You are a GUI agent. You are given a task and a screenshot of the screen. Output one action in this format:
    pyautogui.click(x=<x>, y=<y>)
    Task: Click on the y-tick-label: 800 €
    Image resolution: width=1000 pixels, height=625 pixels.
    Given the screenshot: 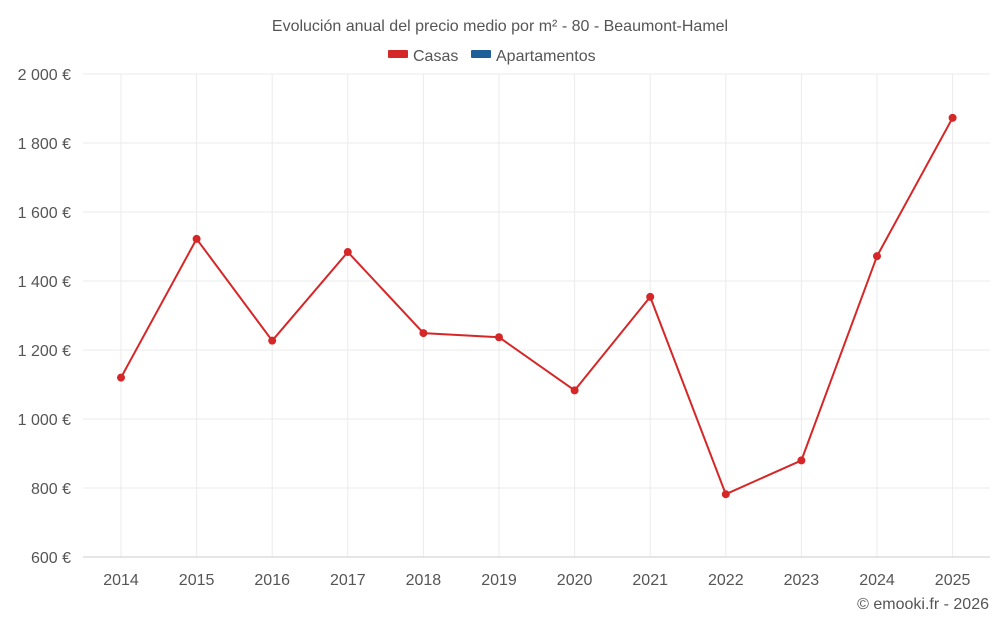 What is the action you would take?
    pyautogui.click(x=51, y=489)
    